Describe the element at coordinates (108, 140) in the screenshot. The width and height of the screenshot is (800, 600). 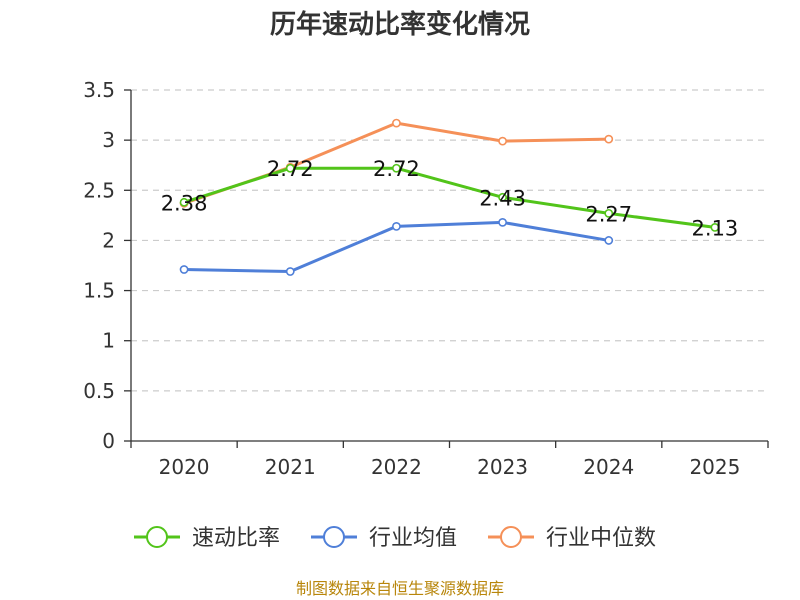
I see `y-tick-label-6: 3` at that location.